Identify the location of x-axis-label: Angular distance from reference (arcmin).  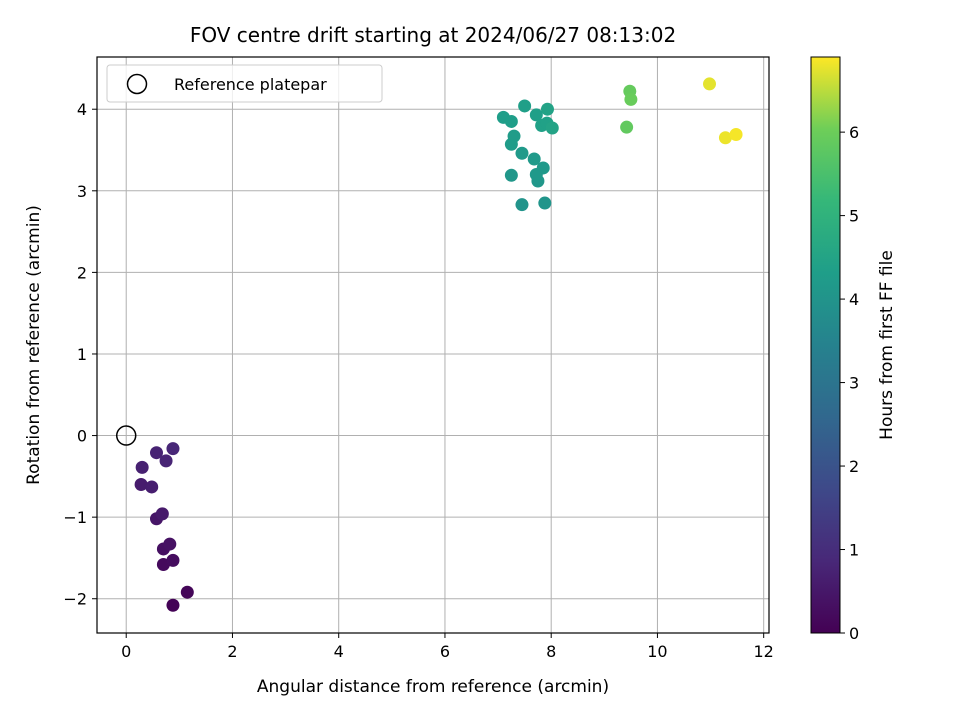
(433, 687).